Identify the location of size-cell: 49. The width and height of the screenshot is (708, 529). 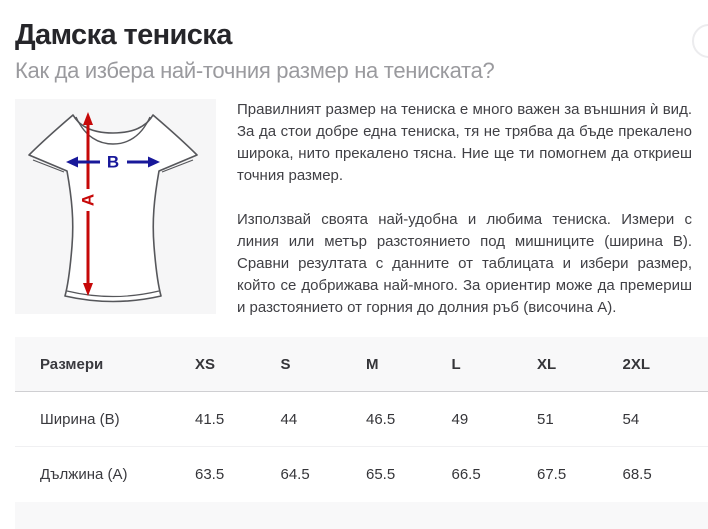
(460, 419).